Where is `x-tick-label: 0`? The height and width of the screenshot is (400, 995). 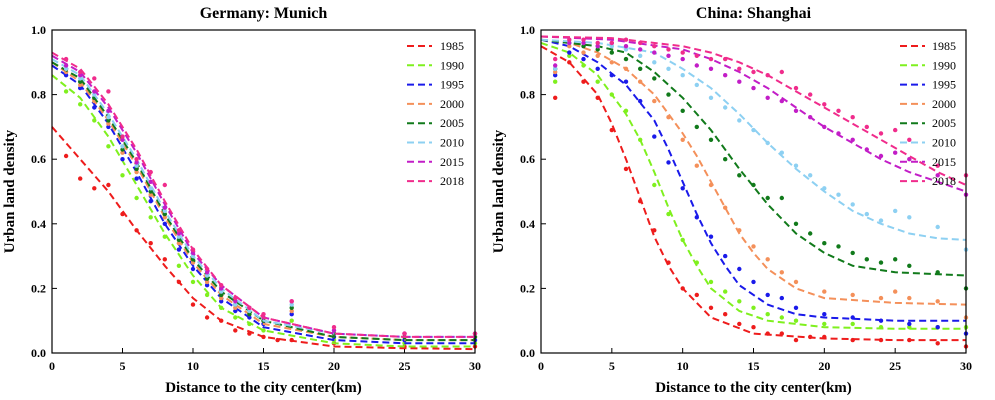
x-tick-label: 0 is located at coordinates (52, 366).